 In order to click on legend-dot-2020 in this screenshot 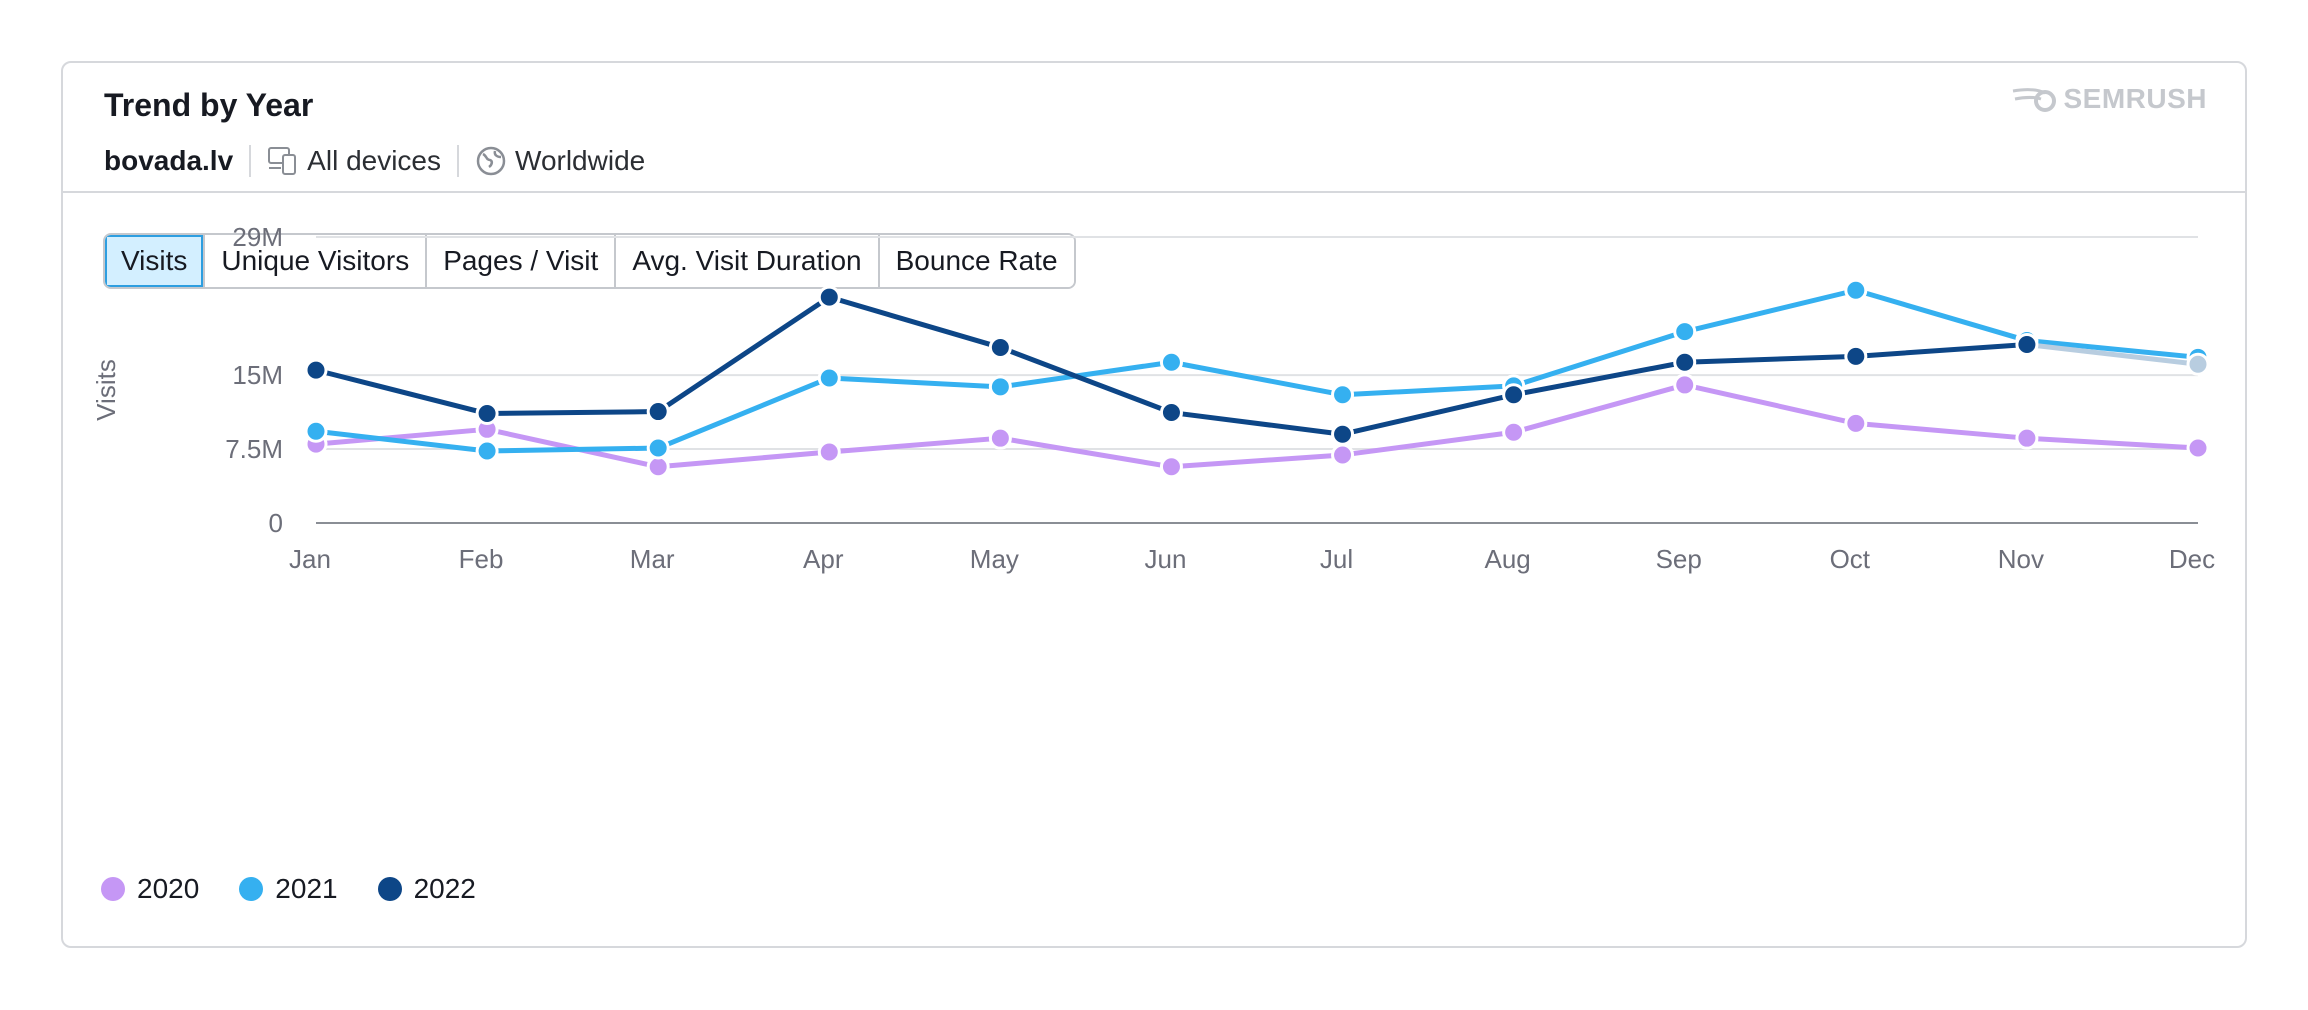, I will do `click(113, 889)`.